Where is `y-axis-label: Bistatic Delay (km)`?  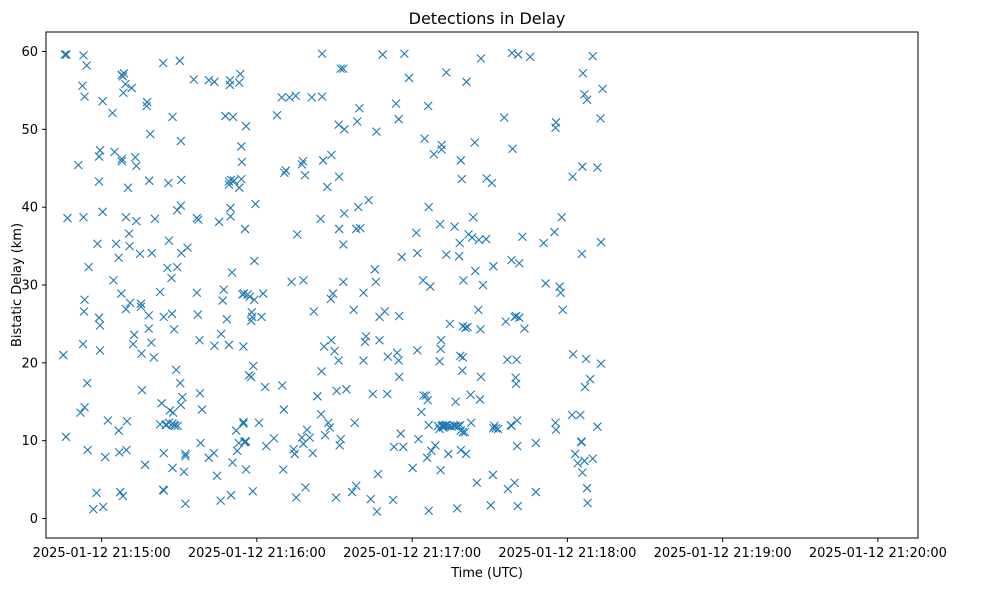 y-axis-label: Bistatic Delay (km) is located at coordinates (17, 285).